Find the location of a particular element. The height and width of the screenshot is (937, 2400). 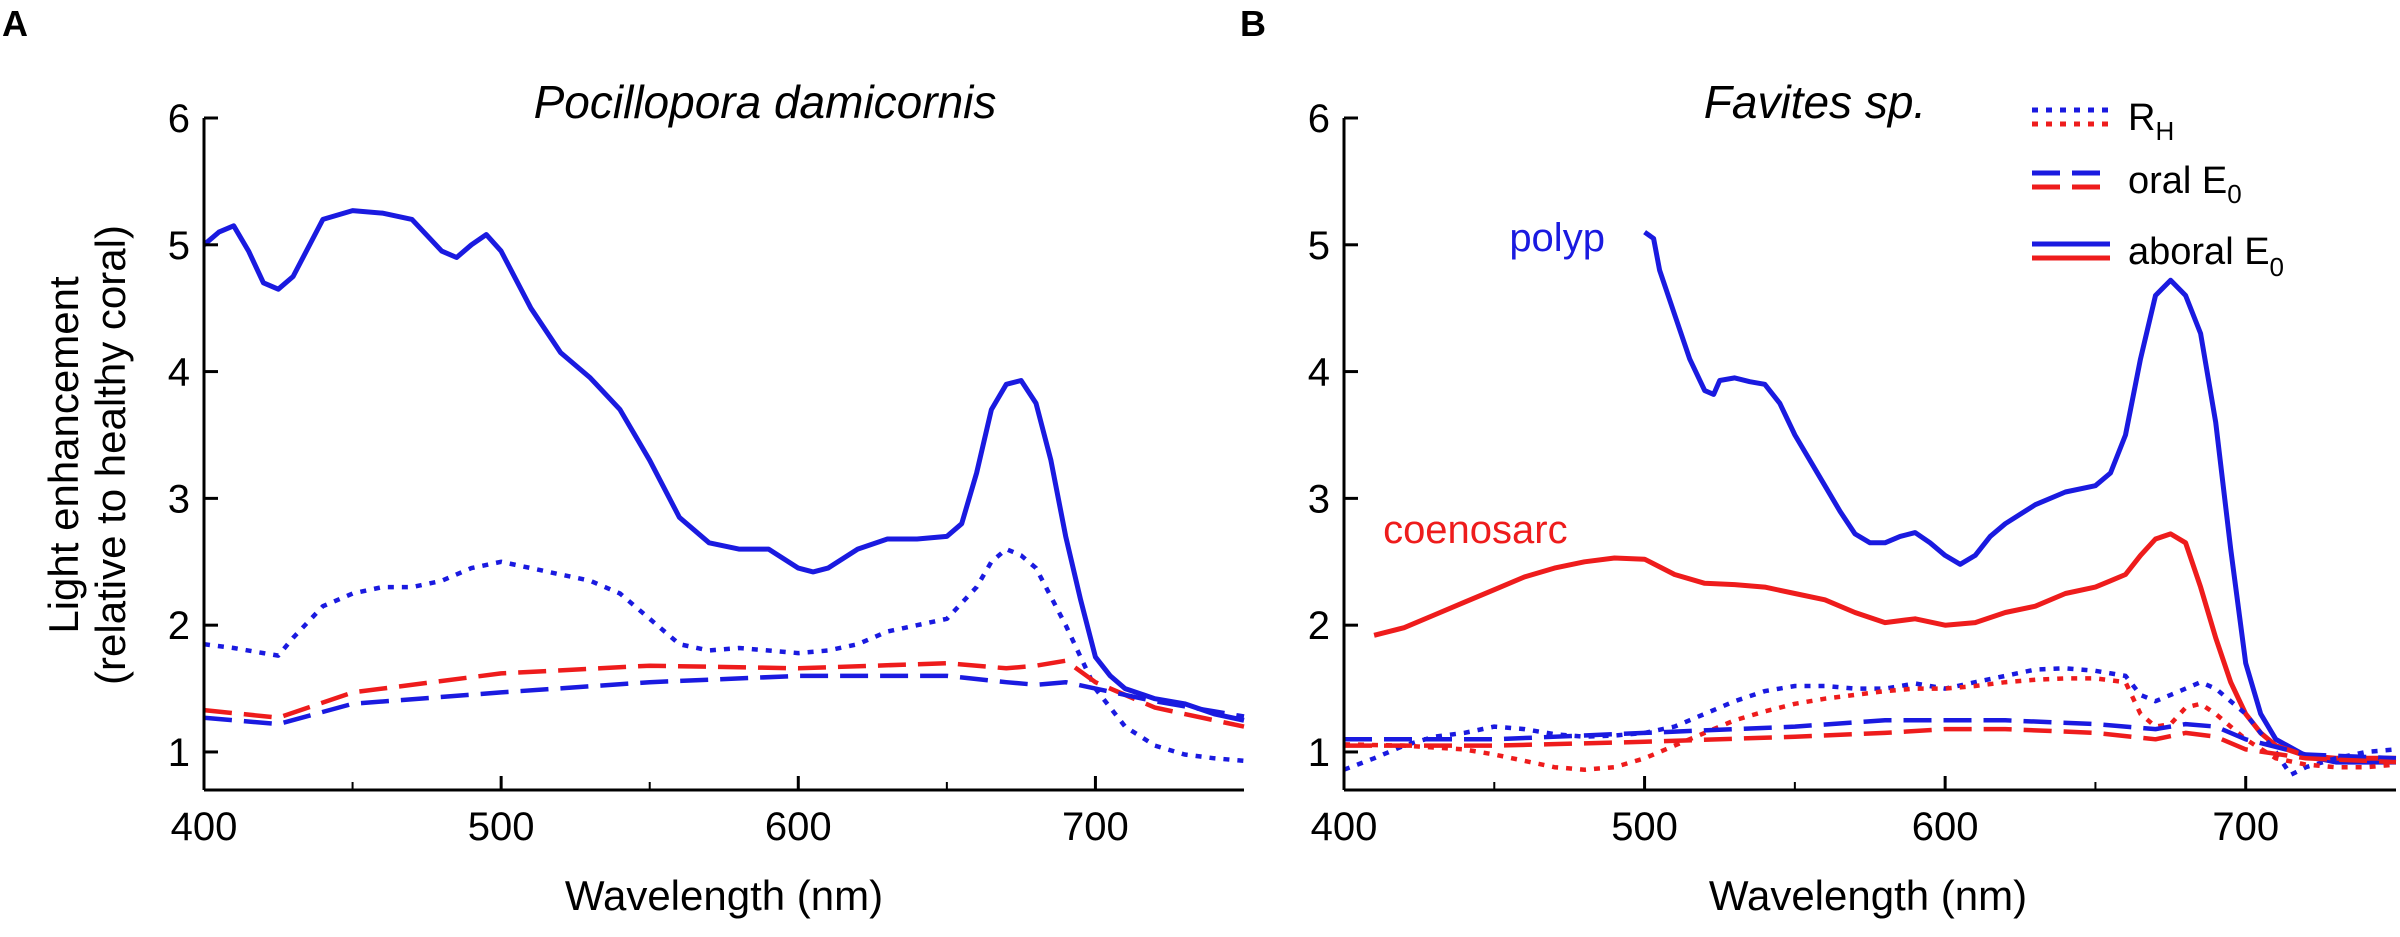

legend-sub-oral: 0 is located at coordinates (2234, 194).